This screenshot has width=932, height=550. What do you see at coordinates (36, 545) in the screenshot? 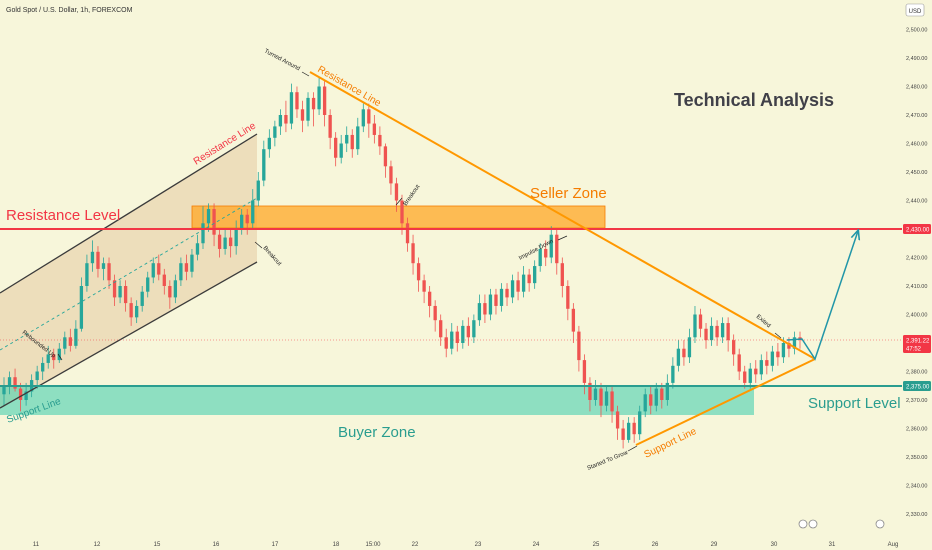
I see `x-tick-label: 11` at bounding box center [36, 545].